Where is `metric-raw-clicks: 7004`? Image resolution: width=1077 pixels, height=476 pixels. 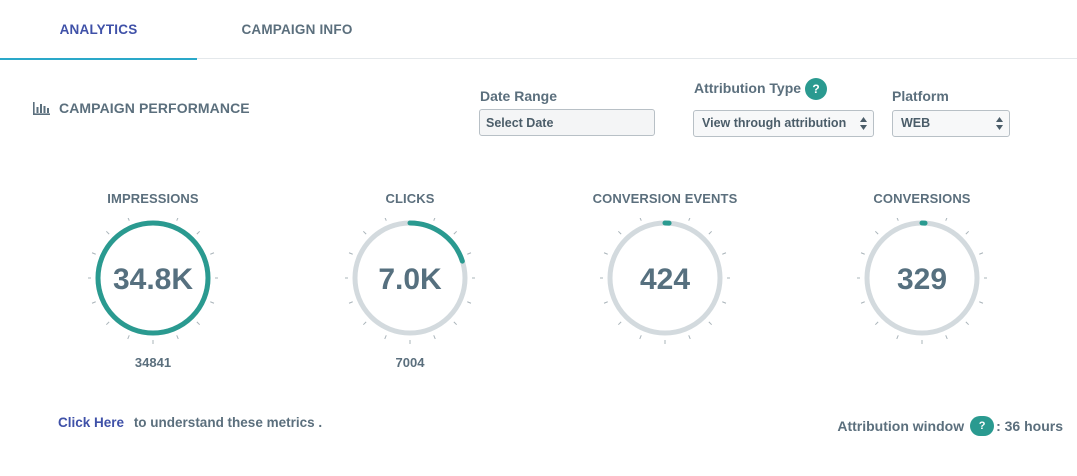 metric-raw-clicks: 7004 is located at coordinates (410, 362).